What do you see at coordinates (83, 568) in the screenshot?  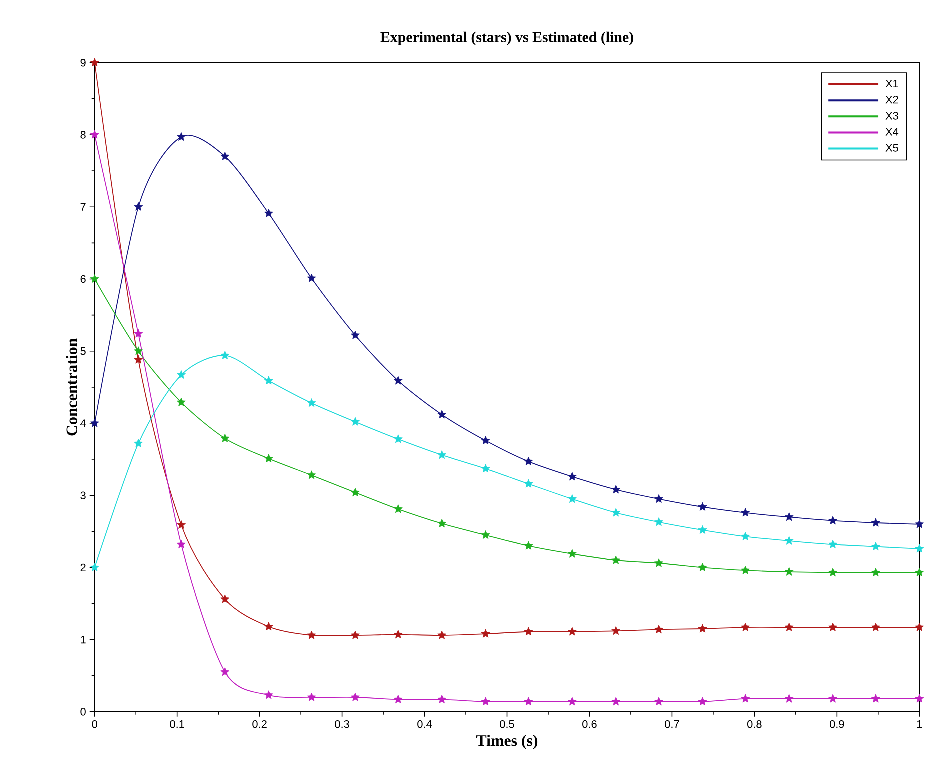 I see `y-tick-label: 2` at bounding box center [83, 568].